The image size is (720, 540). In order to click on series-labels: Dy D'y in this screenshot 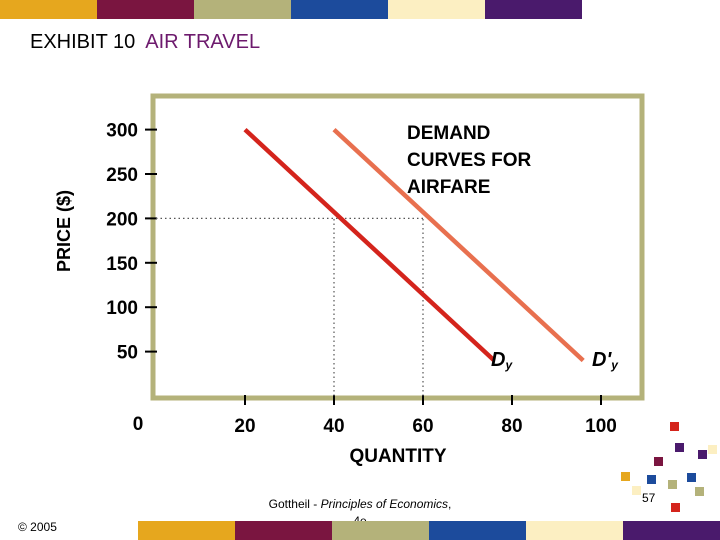, I will do `click(555, 360)`.